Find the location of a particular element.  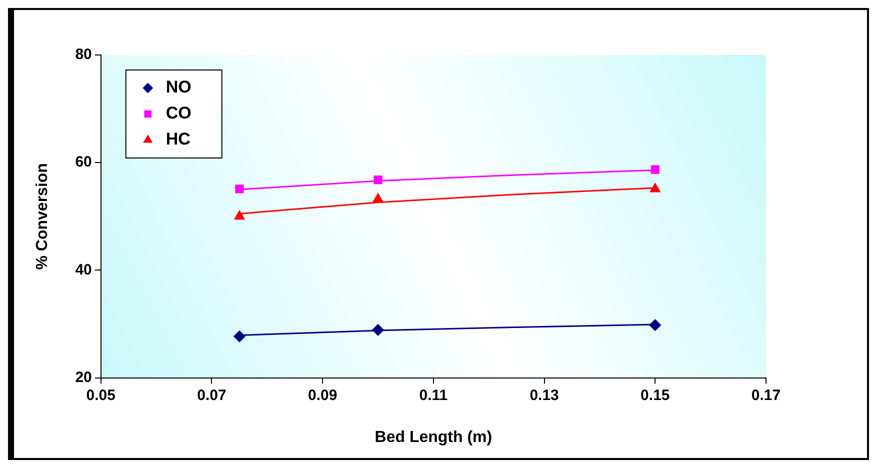

legend-label: NO is located at coordinates (179, 87).